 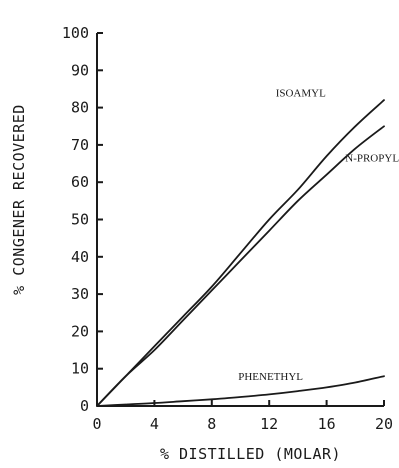 What do you see at coordinates (80, 257) in the screenshot?
I see `y-tick-label: 40` at bounding box center [80, 257].